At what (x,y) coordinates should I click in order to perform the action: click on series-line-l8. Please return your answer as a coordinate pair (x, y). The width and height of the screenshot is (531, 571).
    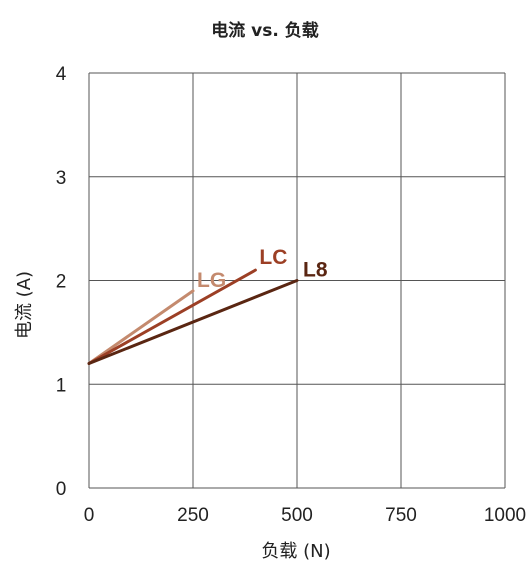
    Looking at the image, I should click on (193, 322).